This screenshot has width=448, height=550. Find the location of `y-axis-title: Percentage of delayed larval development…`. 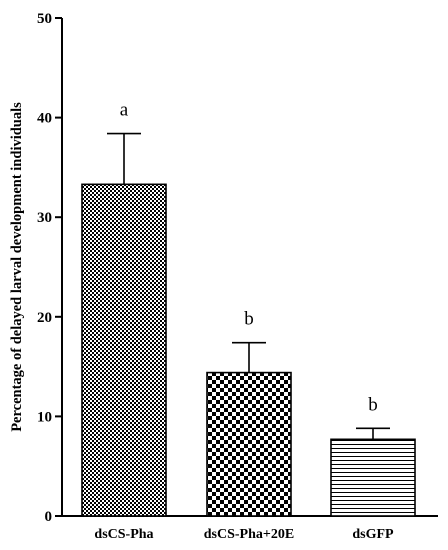

y-axis-title: Percentage of delayed larval development… is located at coordinates (17, 267).